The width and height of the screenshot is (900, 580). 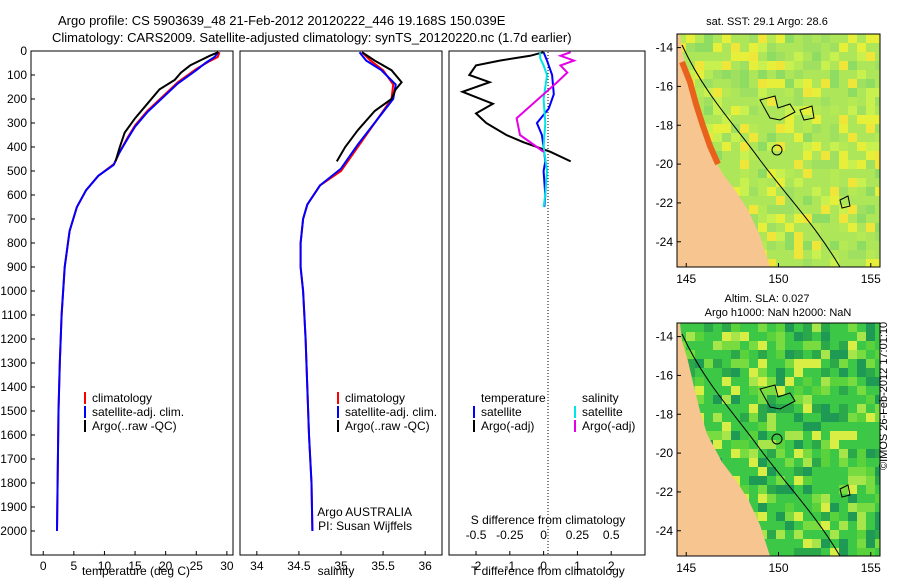 What do you see at coordinates (665, 414) in the screenshot?
I see `map-y-tick-label: -18` at bounding box center [665, 414].